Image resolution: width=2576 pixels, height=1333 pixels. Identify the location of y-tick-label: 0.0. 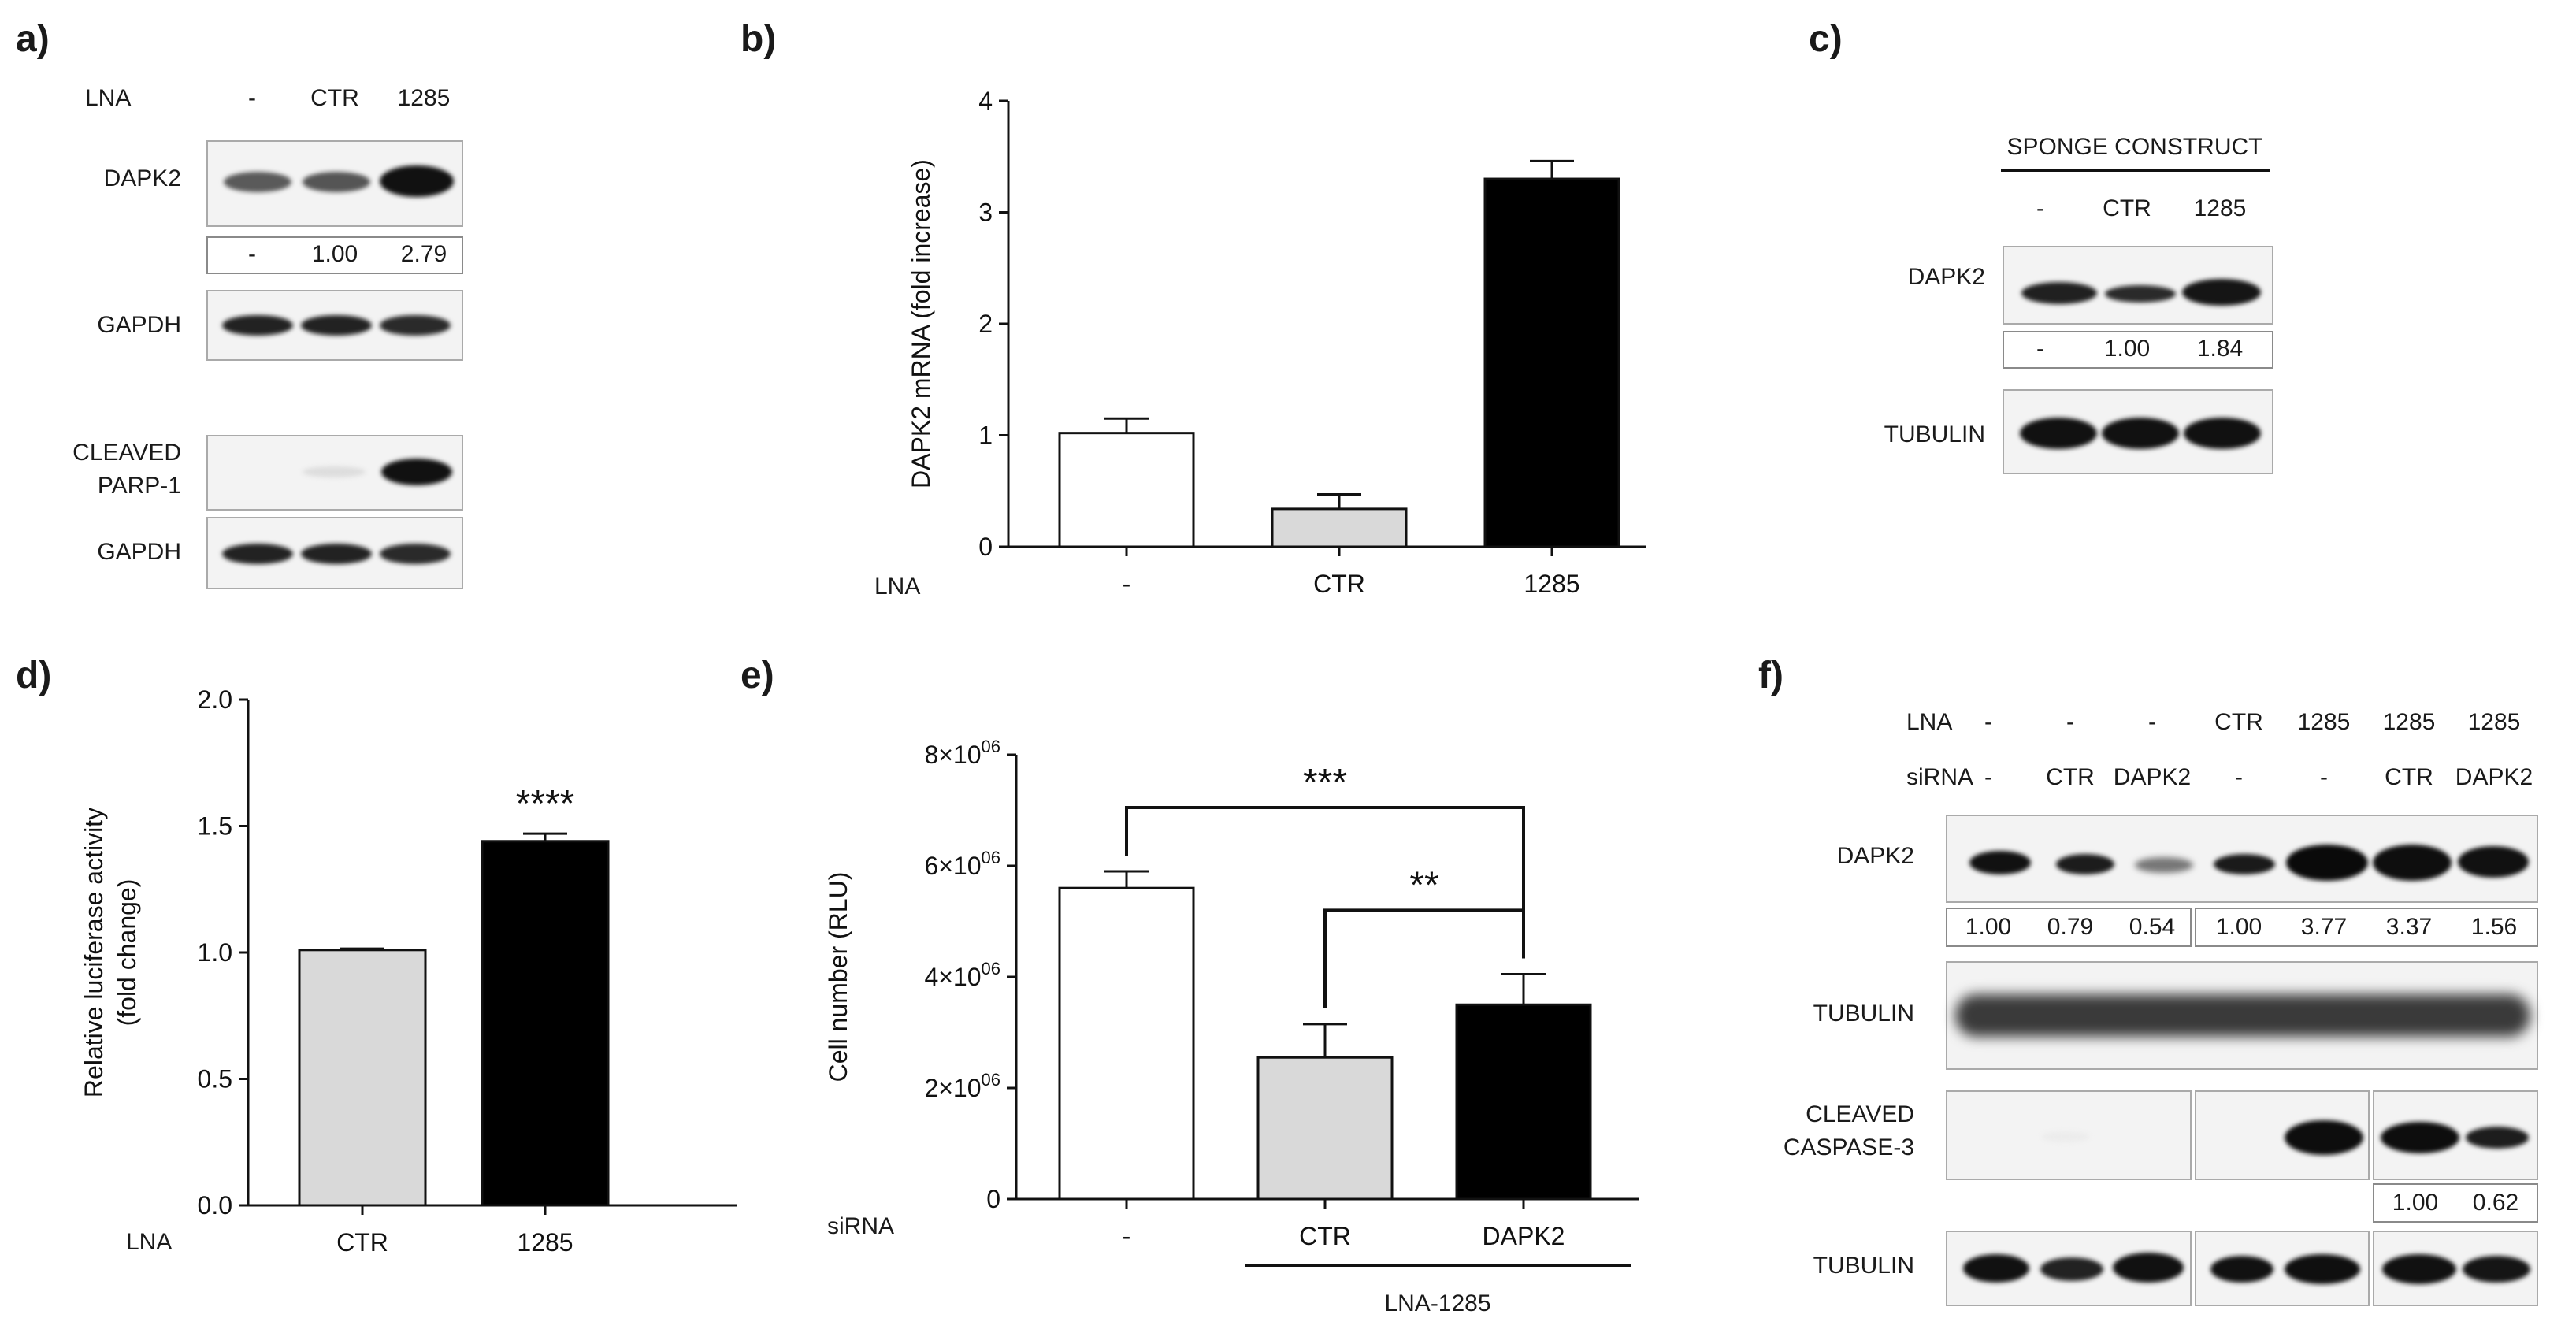
(215, 1205).